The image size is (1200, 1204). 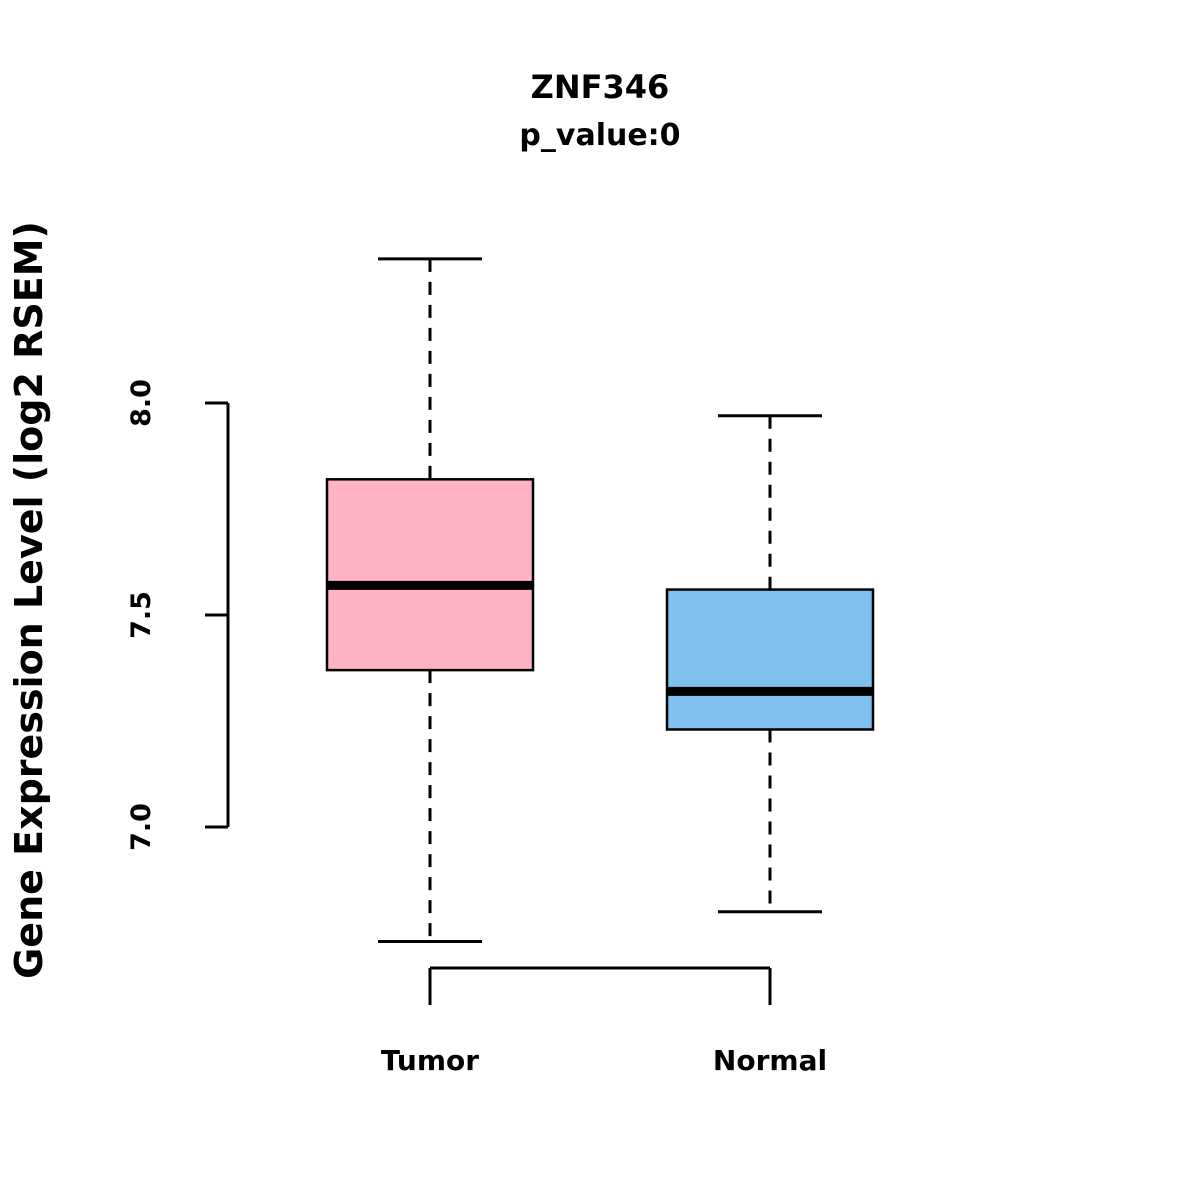 What do you see at coordinates (604, 1021) in the screenshot?
I see `x-axis: Tumor Normal` at bounding box center [604, 1021].